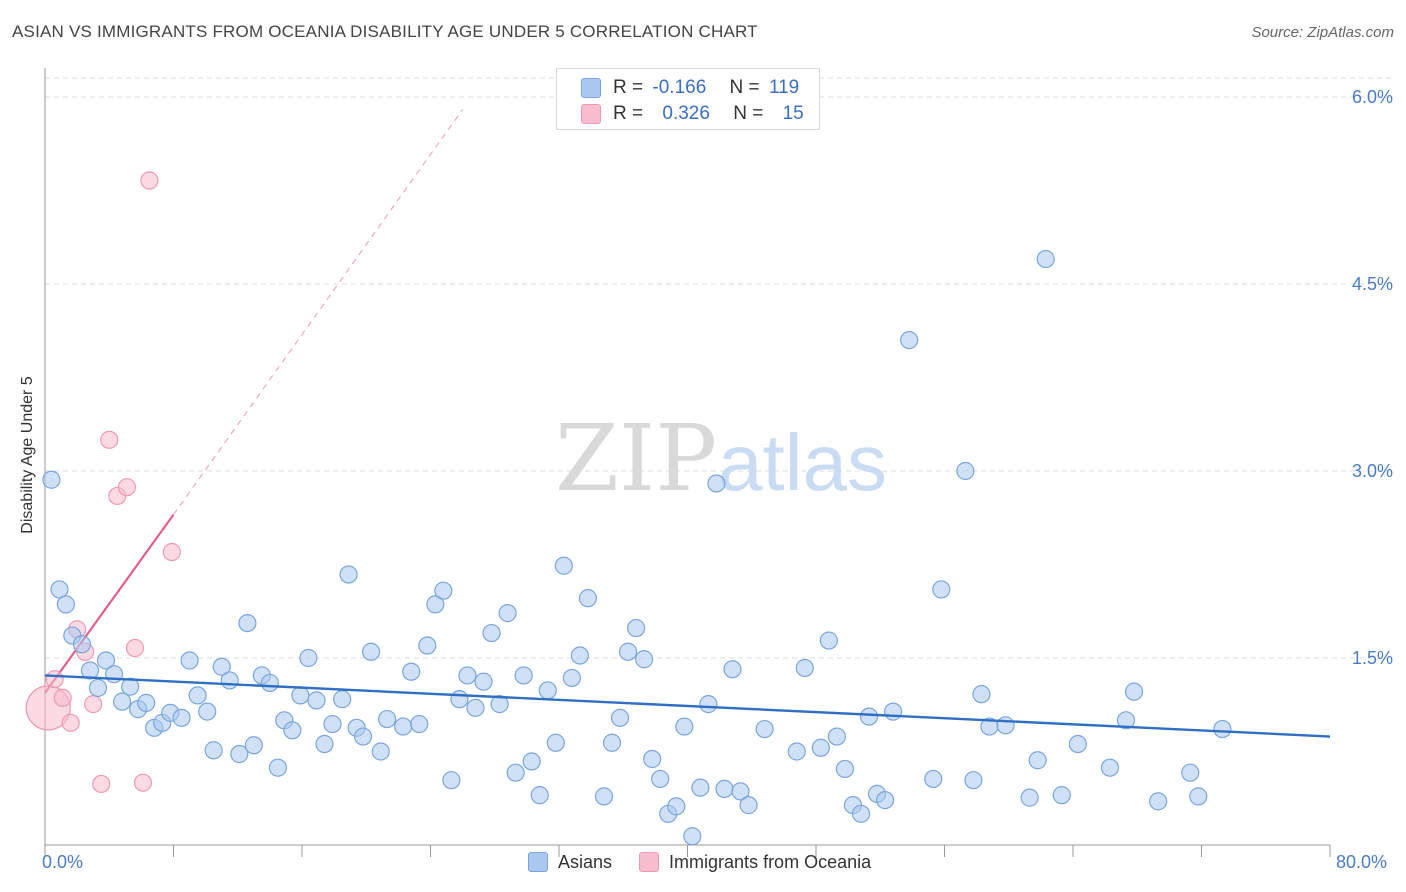 This screenshot has width=1406, height=892. Describe the element at coordinates (784, 87) in the screenshot. I see `n-value-asians: 119` at that location.